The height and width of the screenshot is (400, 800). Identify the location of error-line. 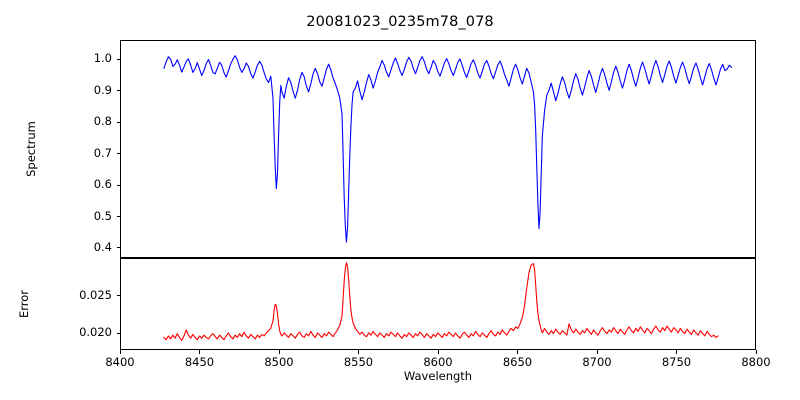
(441, 301).